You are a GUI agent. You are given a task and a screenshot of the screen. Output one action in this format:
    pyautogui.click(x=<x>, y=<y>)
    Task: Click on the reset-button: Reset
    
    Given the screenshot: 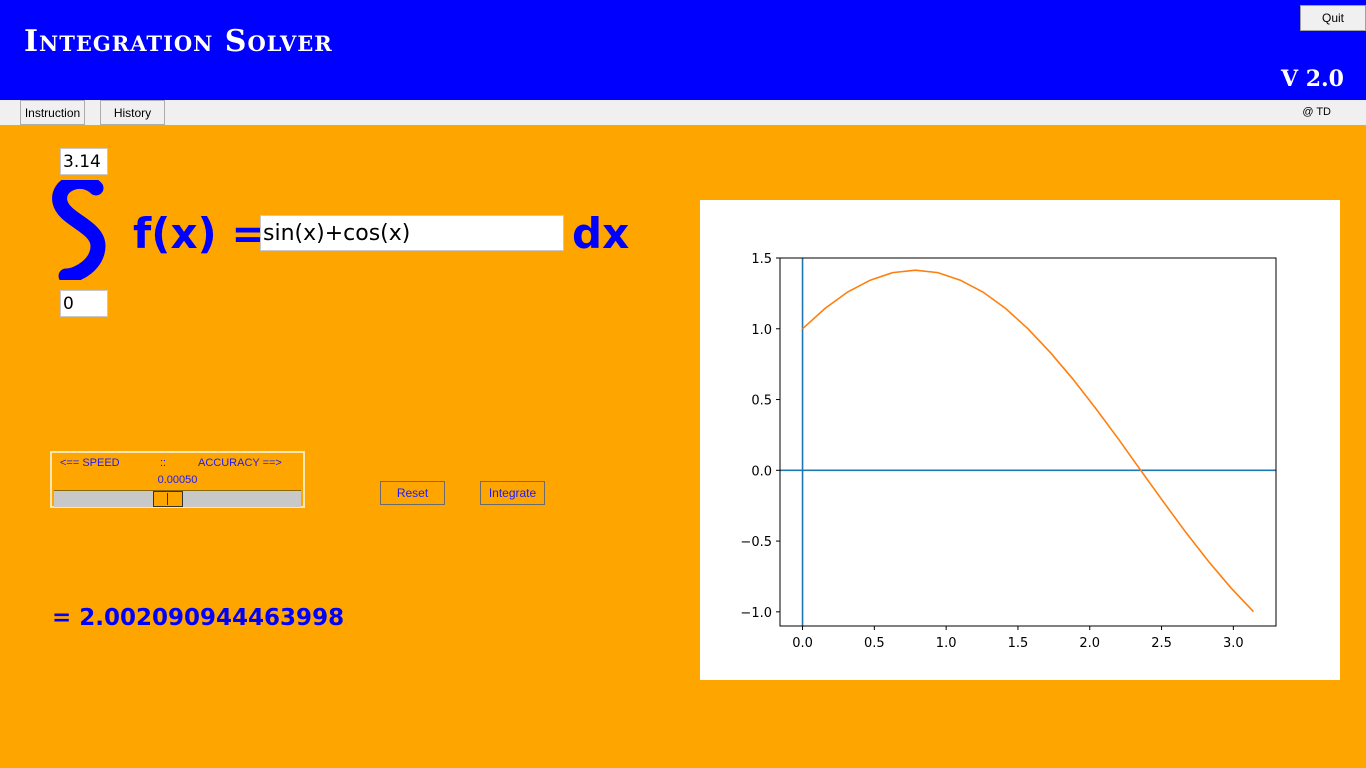 What is the action you would take?
    pyautogui.click(x=412, y=493)
    